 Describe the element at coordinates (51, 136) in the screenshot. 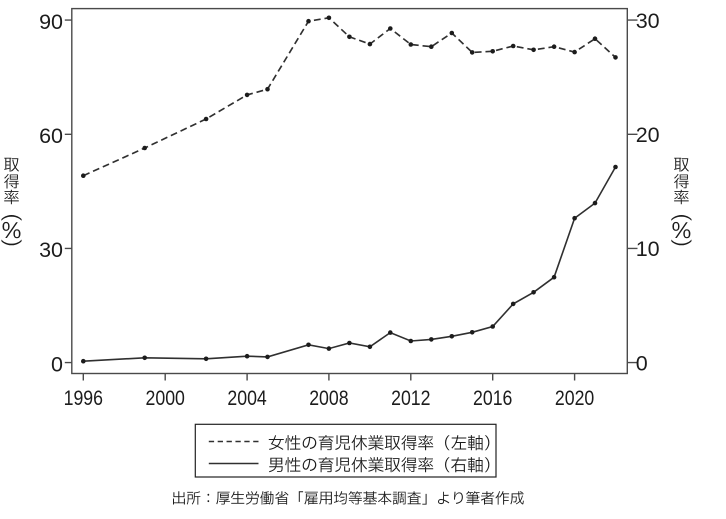

I see `svg-text: 60` at that location.